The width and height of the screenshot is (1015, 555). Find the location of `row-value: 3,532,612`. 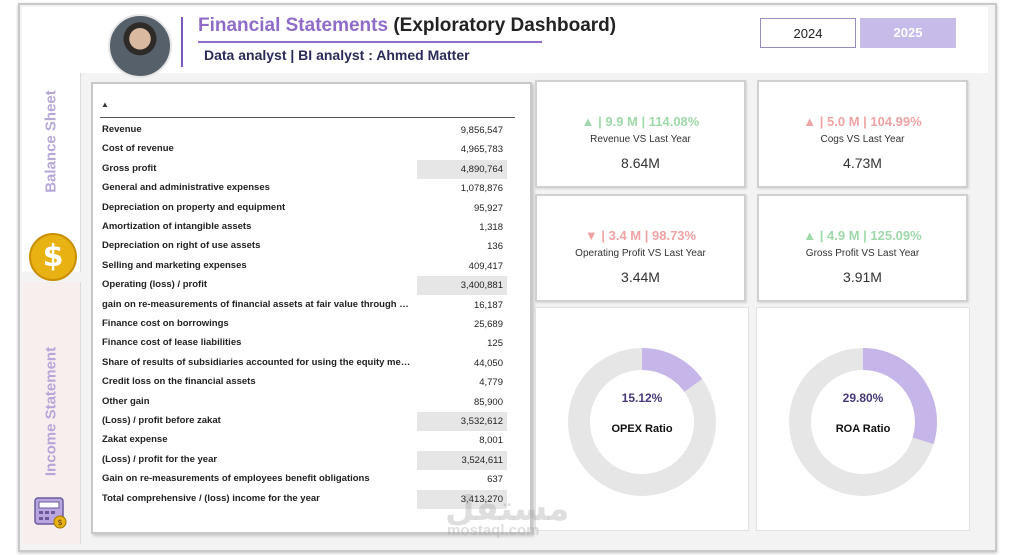

row-value: 3,532,612 is located at coordinates (462, 421).